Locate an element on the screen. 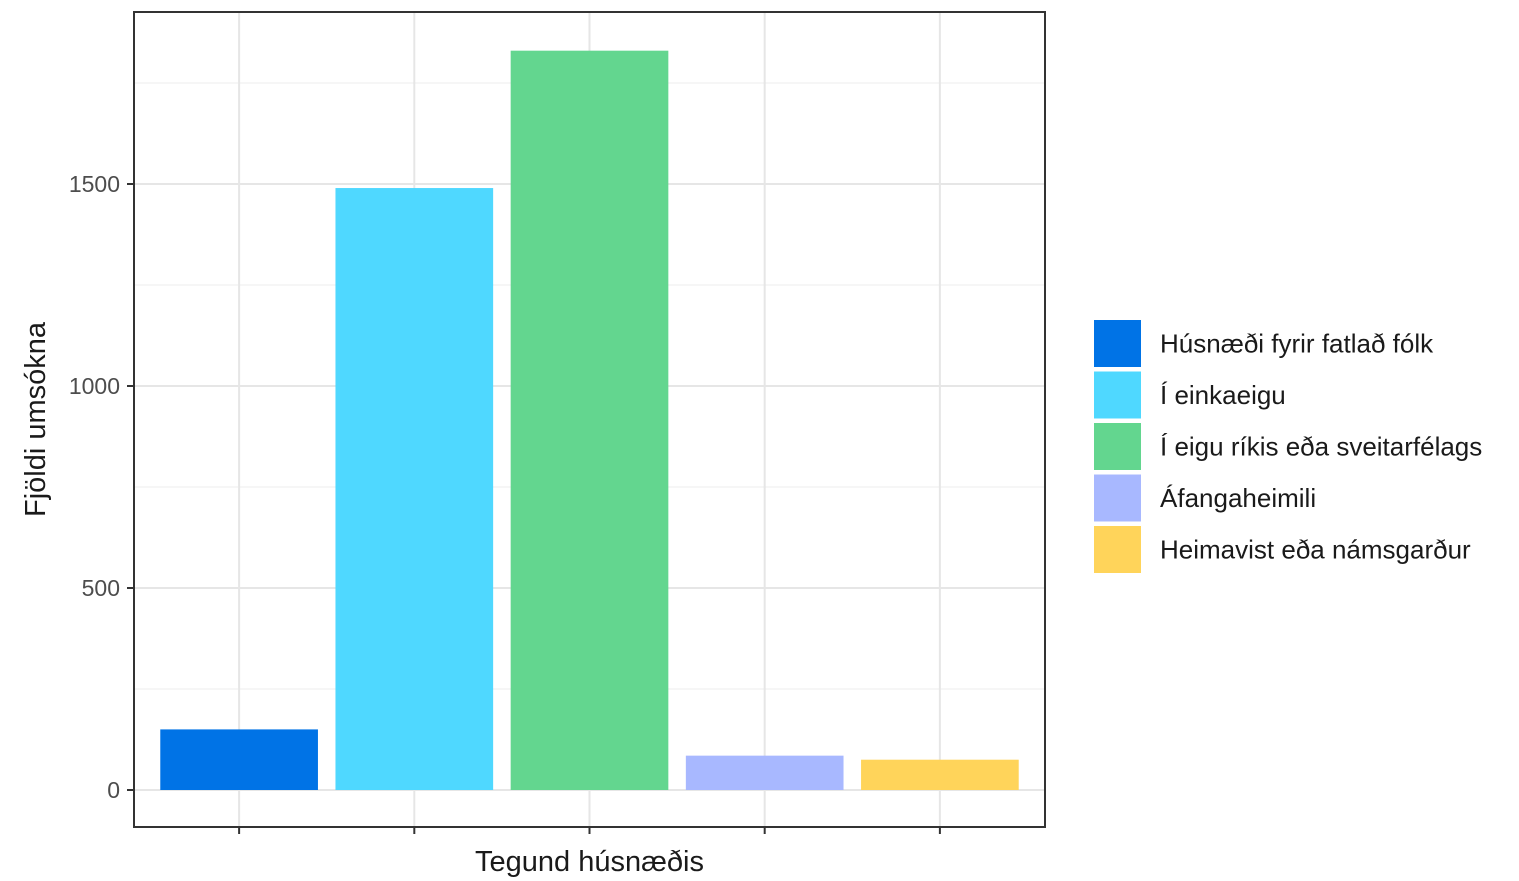  legend-label: Í einkaeigu is located at coordinates (1223, 395).